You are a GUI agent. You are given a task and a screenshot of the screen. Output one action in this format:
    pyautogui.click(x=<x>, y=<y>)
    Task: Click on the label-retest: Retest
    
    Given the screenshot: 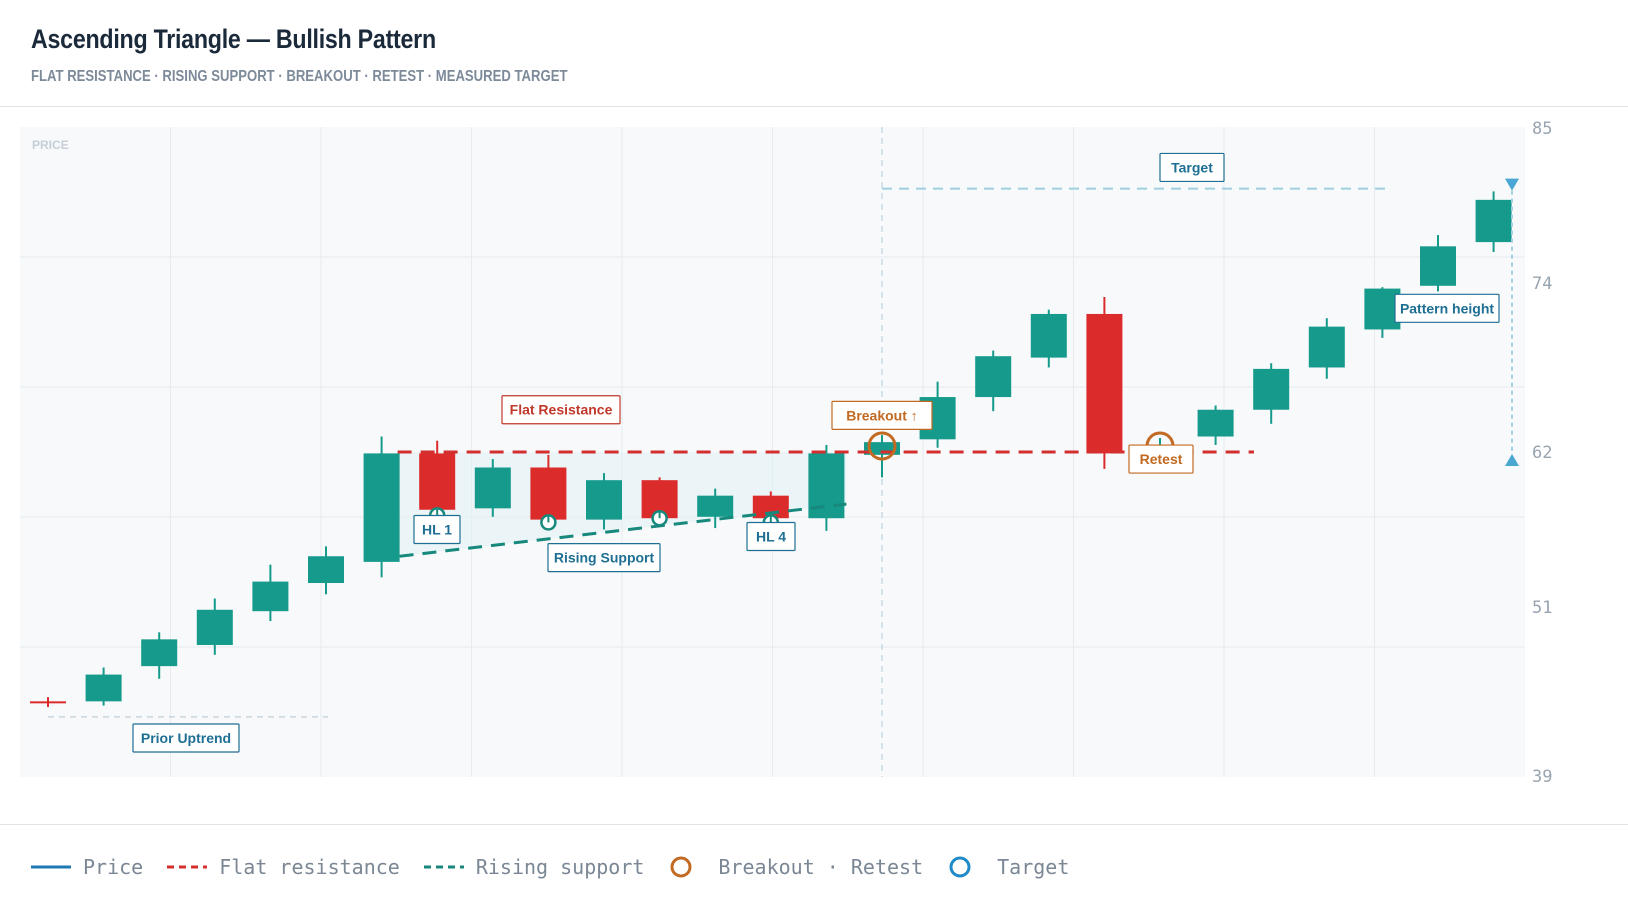 What is the action you would take?
    pyautogui.click(x=1161, y=459)
    